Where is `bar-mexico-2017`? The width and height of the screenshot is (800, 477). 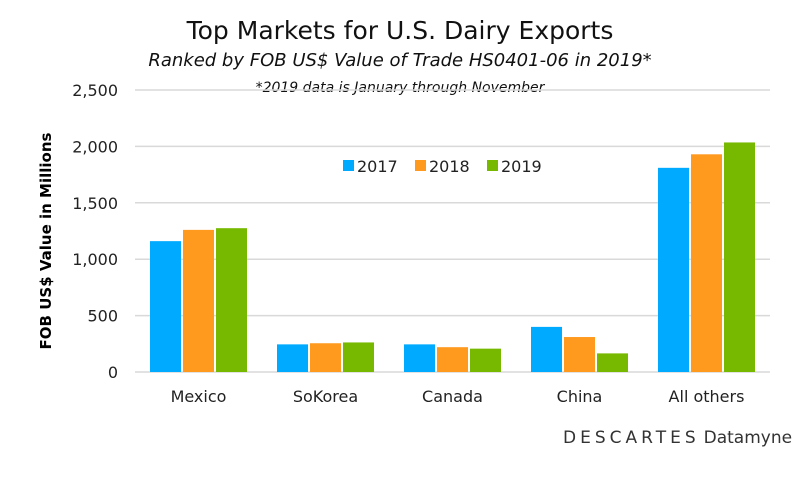 bar-mexico-2017 is located at coordinates (165, 306).